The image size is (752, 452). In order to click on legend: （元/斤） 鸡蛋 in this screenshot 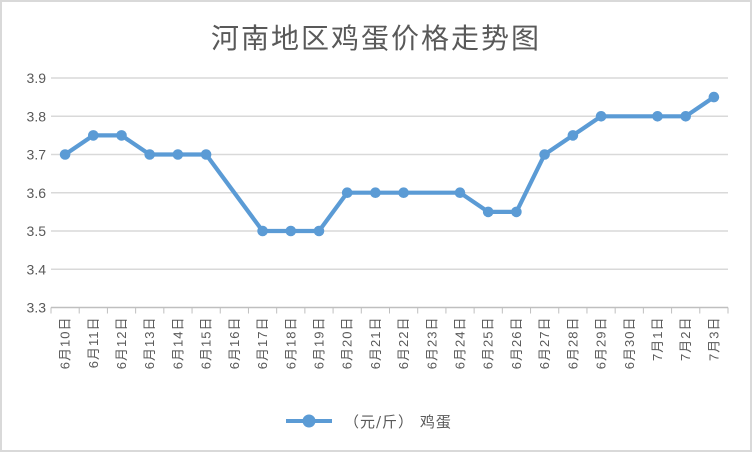, I will do `click(369, 422)`.